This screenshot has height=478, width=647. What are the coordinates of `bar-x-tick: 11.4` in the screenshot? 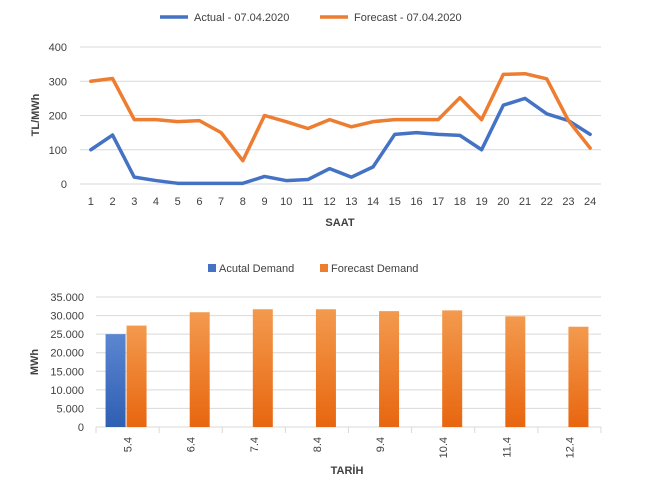 It's located at (507, 447).